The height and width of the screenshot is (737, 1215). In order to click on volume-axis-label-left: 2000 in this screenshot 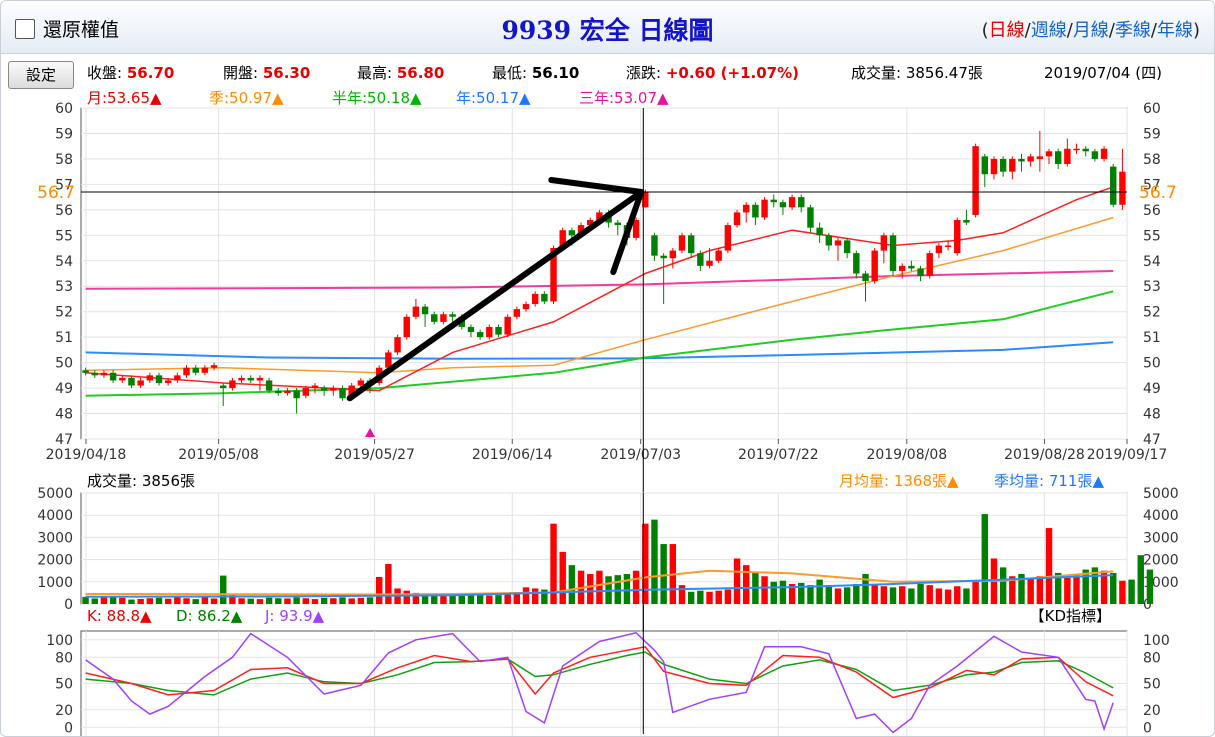, I will do `click(55, 561)`.